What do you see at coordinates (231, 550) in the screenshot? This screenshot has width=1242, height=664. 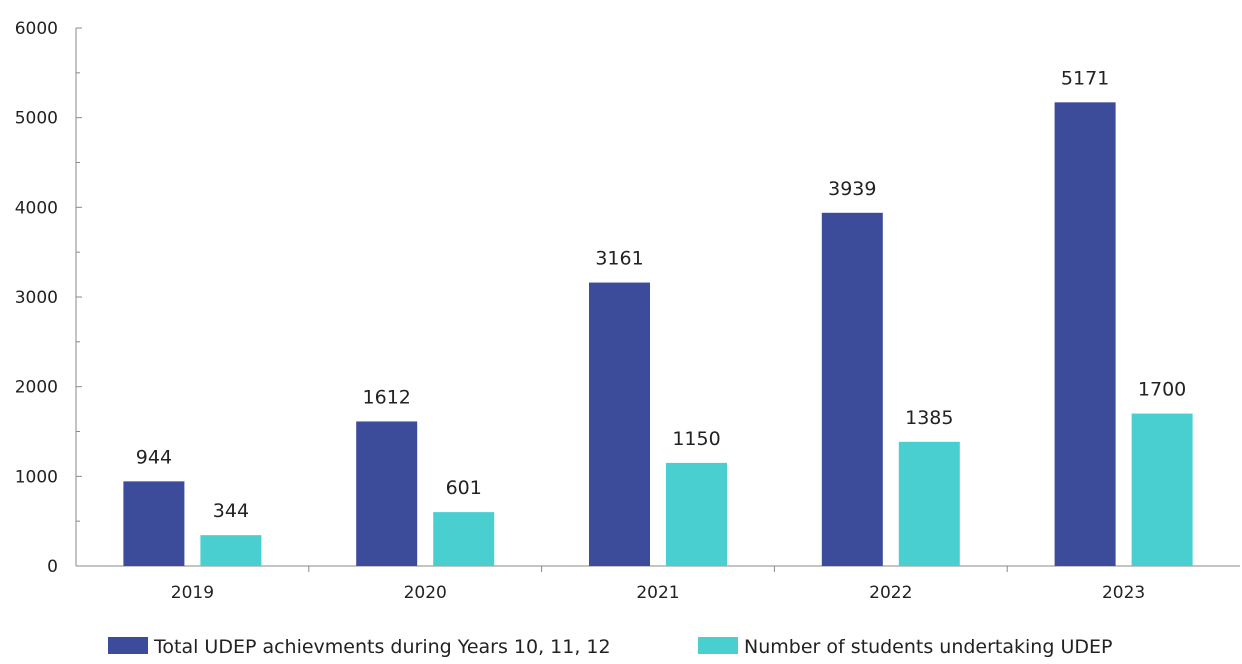 I see `bar-students-2019` at bounding box center [231, 550].